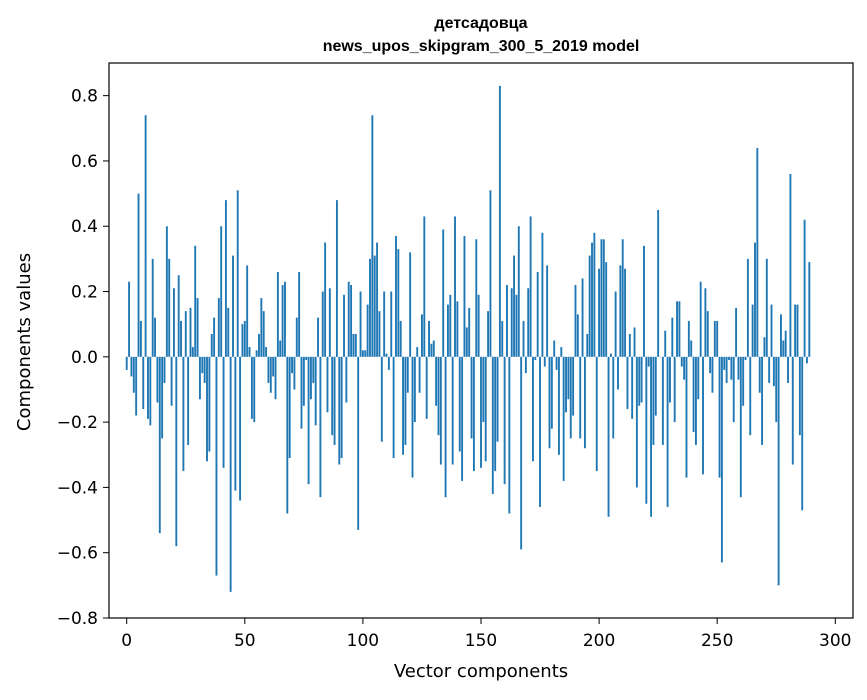  I want to click on x-tick-label: 100, so click(363, 641).